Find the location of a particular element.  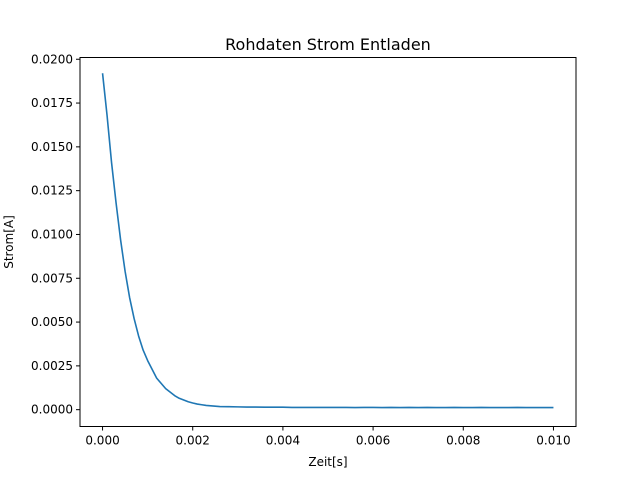

y-tick-label: 0.0150 is located at coordinates (52, 147).